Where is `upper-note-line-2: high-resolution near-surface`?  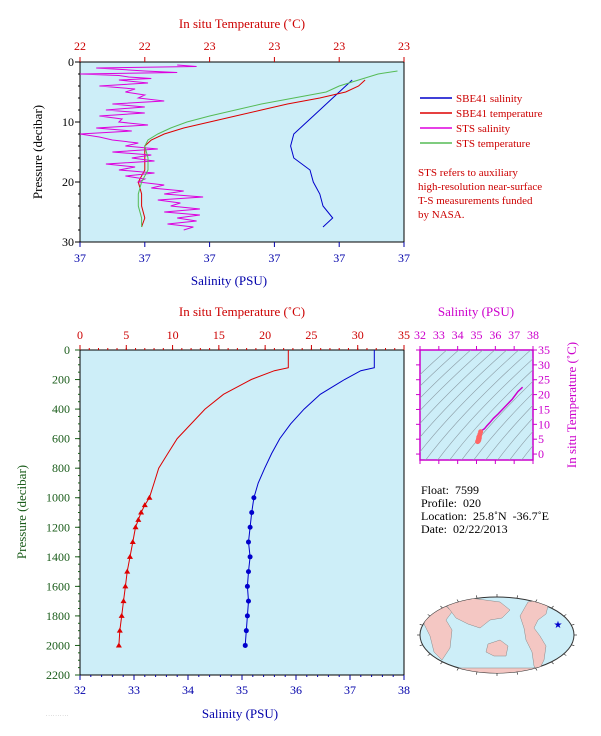 upper-note-line-2: high-resolution near-surface is located at coordinates (480, 187).